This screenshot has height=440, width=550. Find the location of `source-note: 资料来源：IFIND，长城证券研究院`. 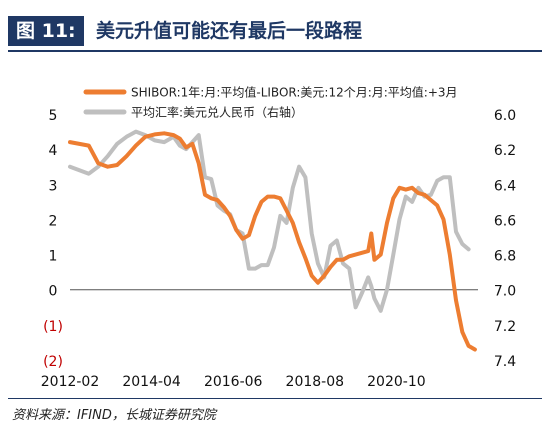

source-note: 资料来源：IFIND，长城证券研究院 is located at coordinates (114, 415).